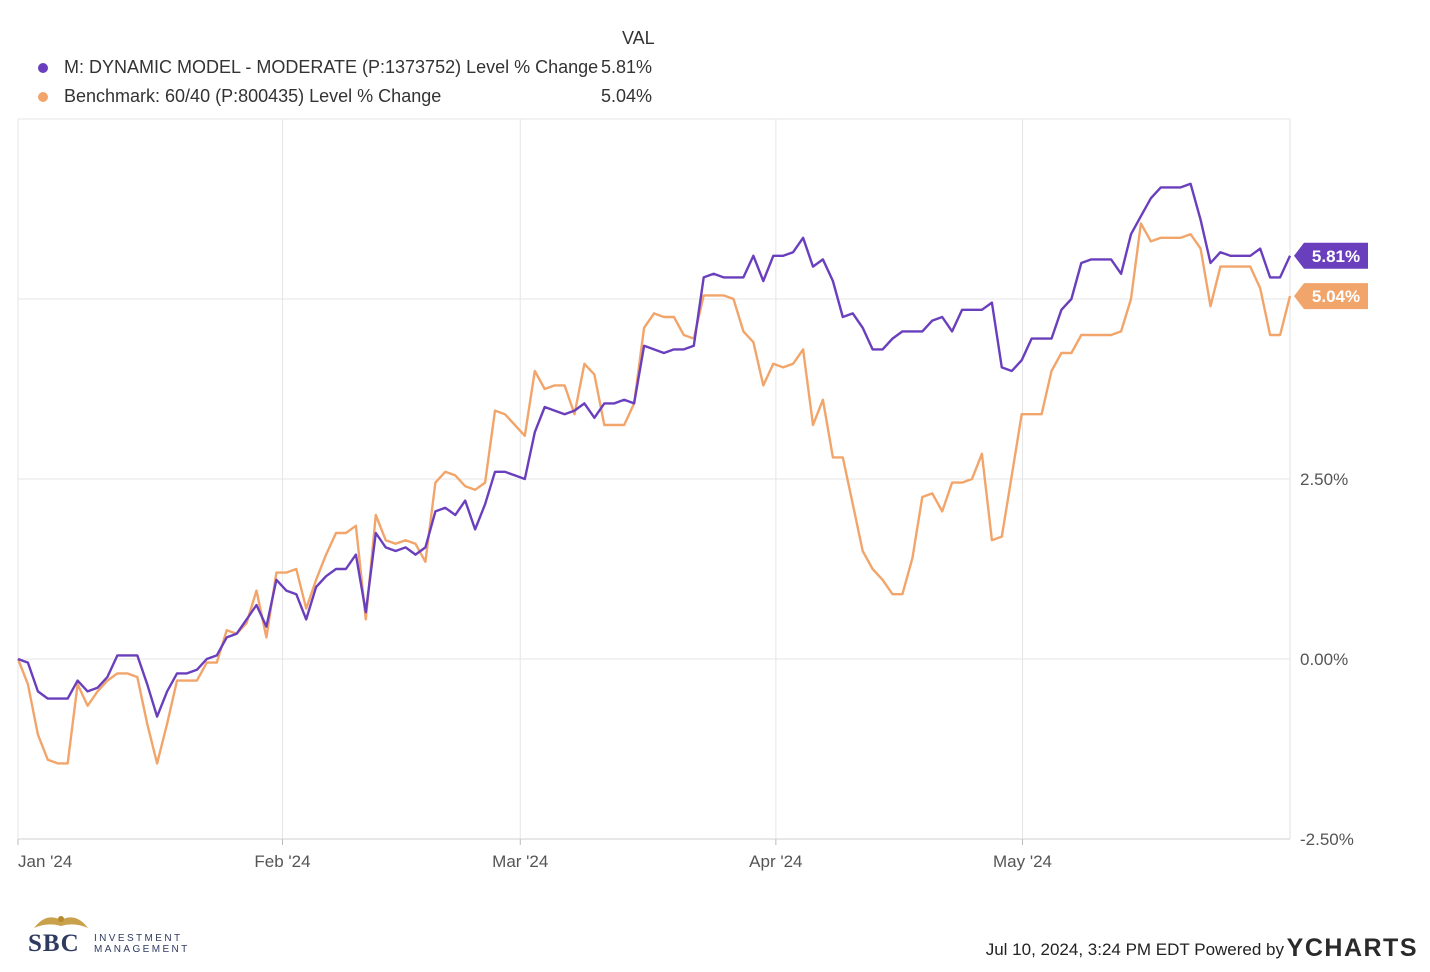 The image size is (1430, 972). Describe the element at coordinates (1352, 948) in the screenshot. I see `ycharts-brand: YCHARTS` at that location.